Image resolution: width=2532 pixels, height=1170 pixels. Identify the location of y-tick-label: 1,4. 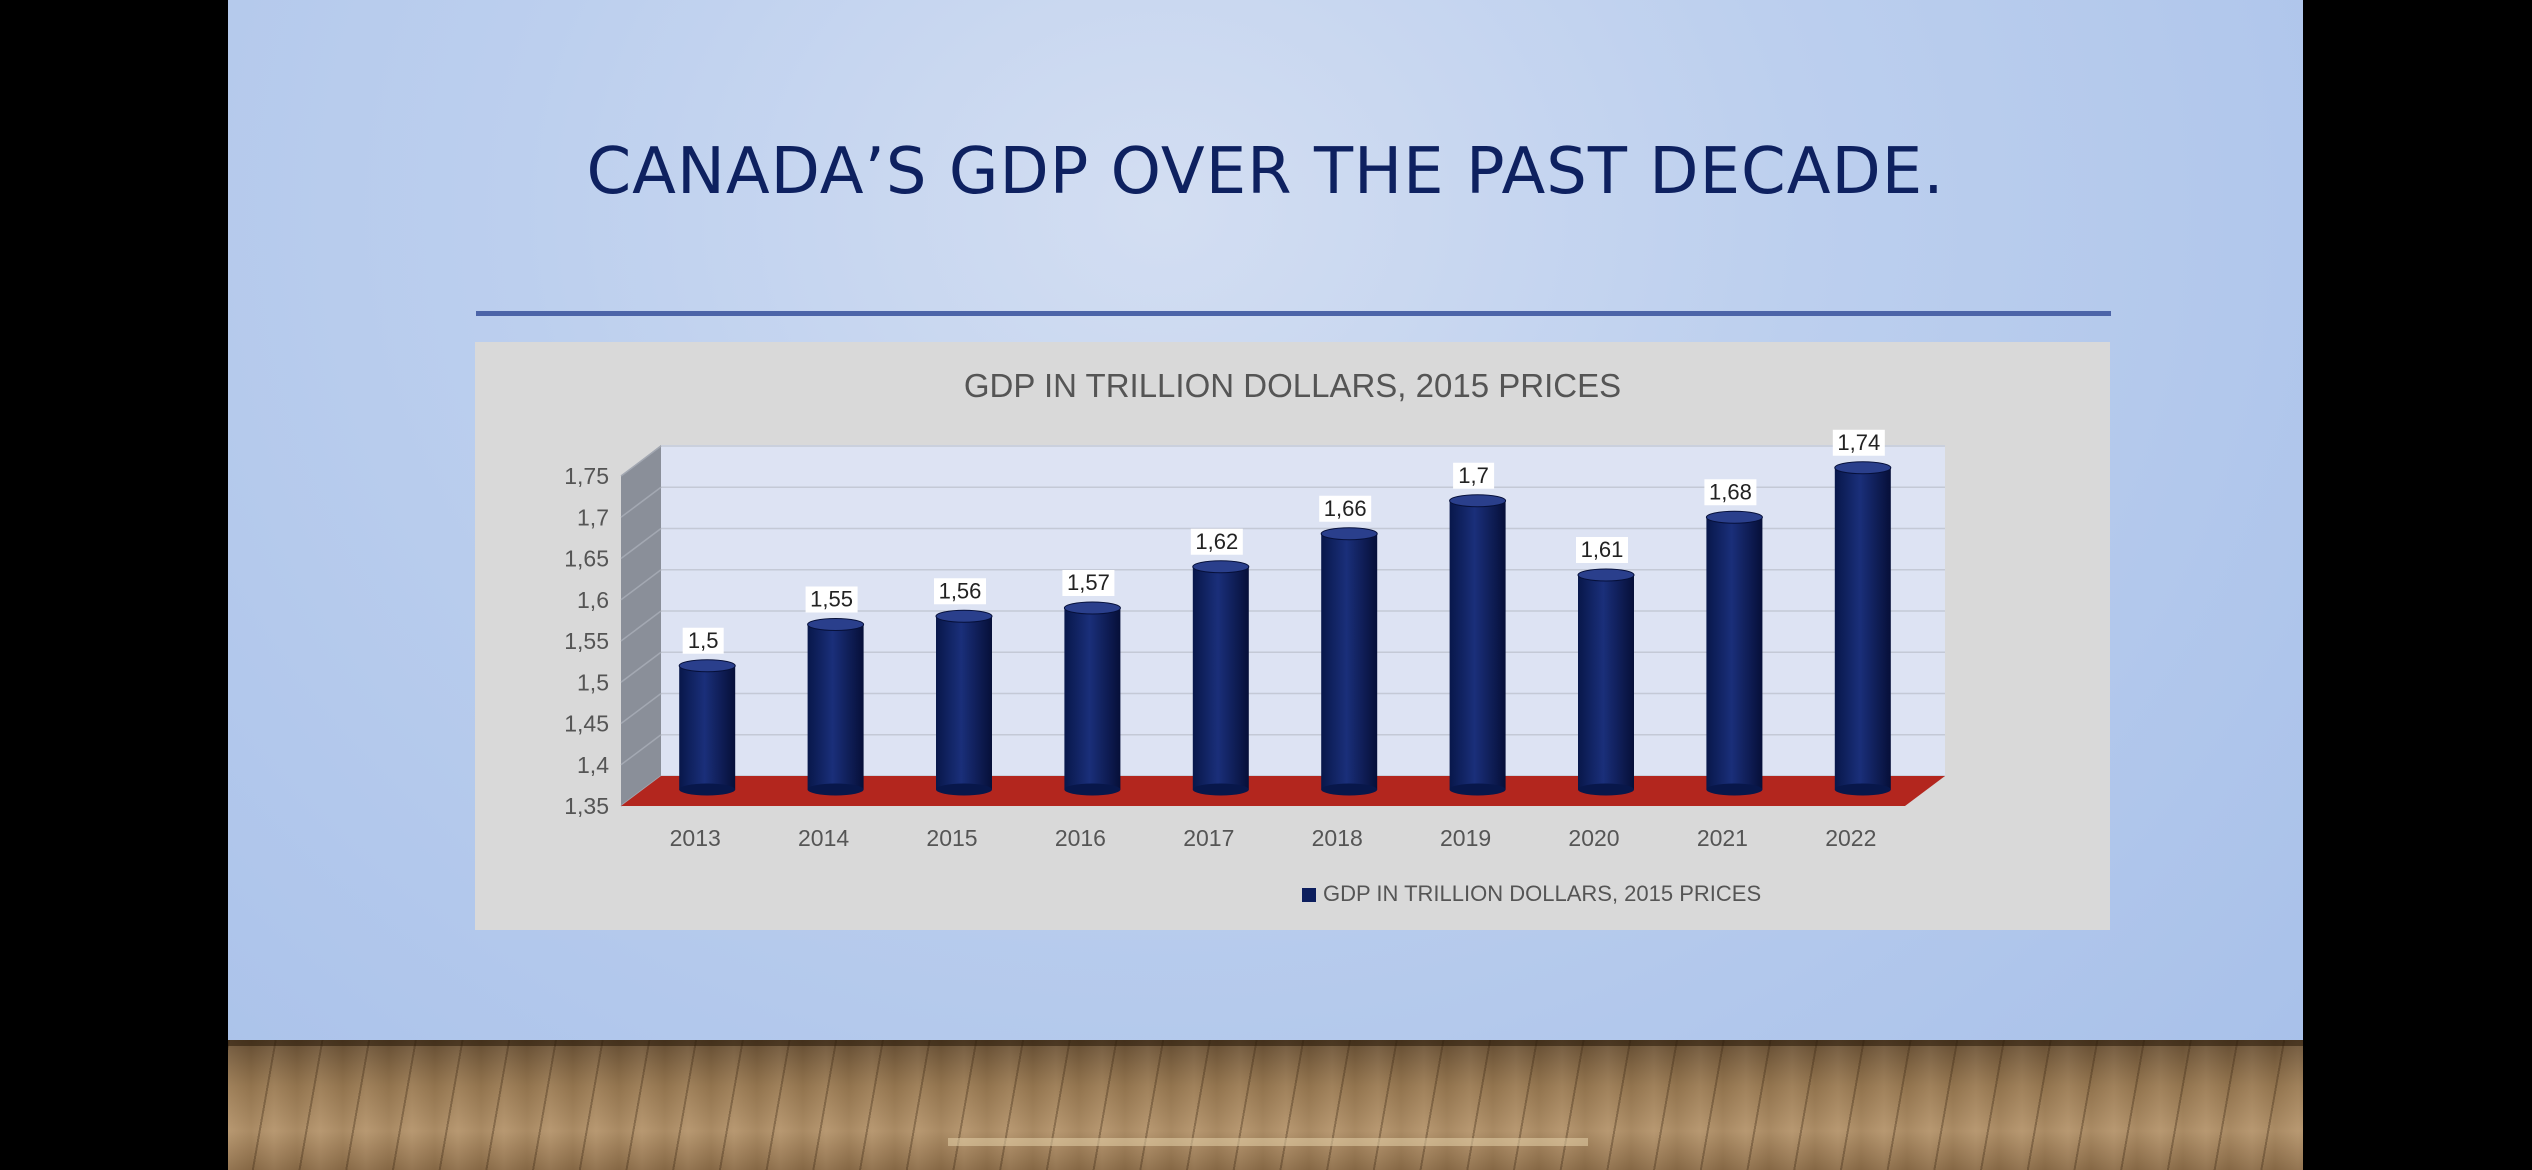
(593, 765).